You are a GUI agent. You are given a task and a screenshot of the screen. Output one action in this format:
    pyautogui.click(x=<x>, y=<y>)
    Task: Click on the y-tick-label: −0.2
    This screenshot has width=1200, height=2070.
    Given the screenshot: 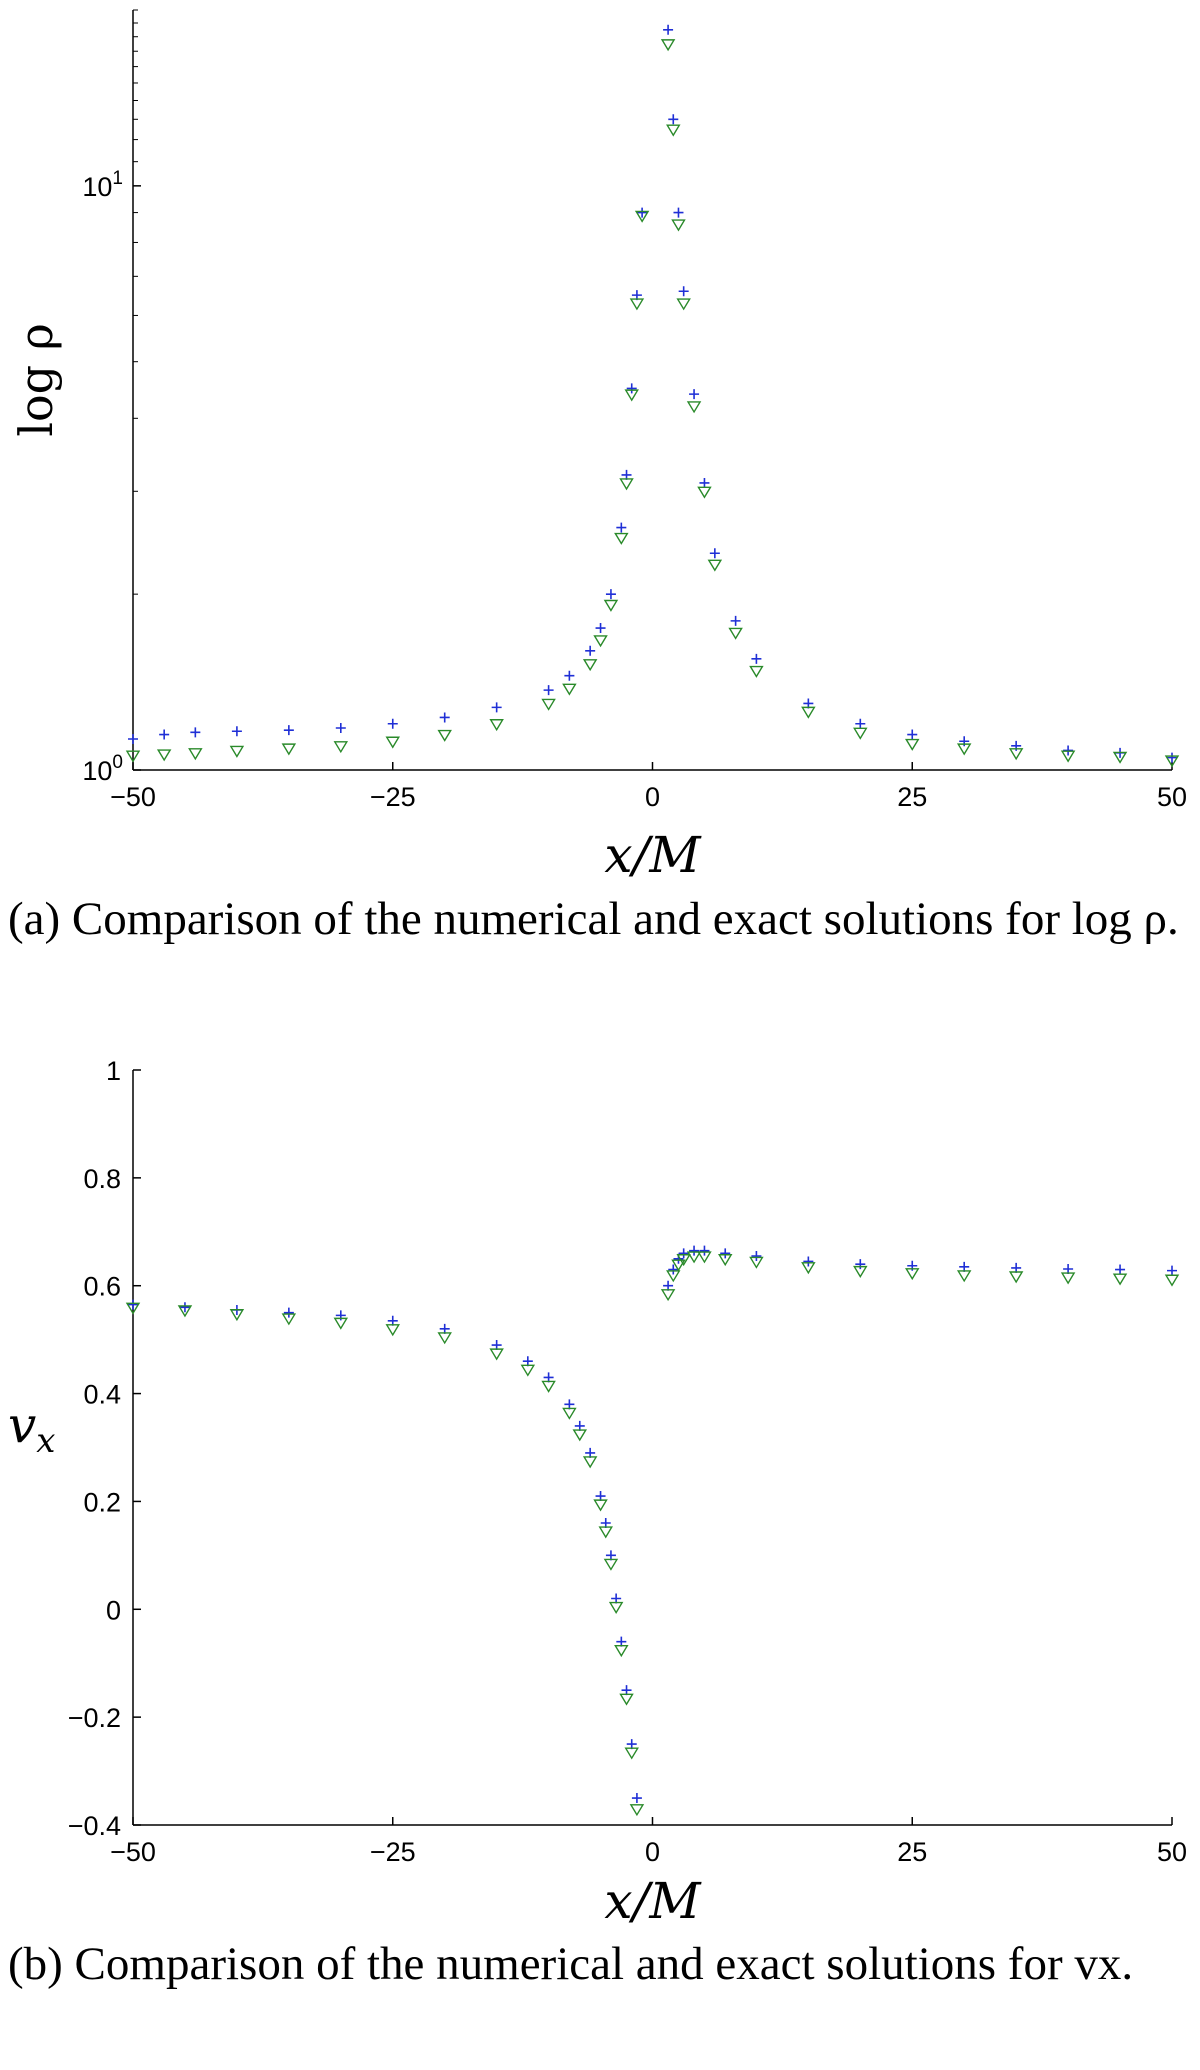 What is the action you would take?
    pyautogui.click(x=94, y=1718)
    